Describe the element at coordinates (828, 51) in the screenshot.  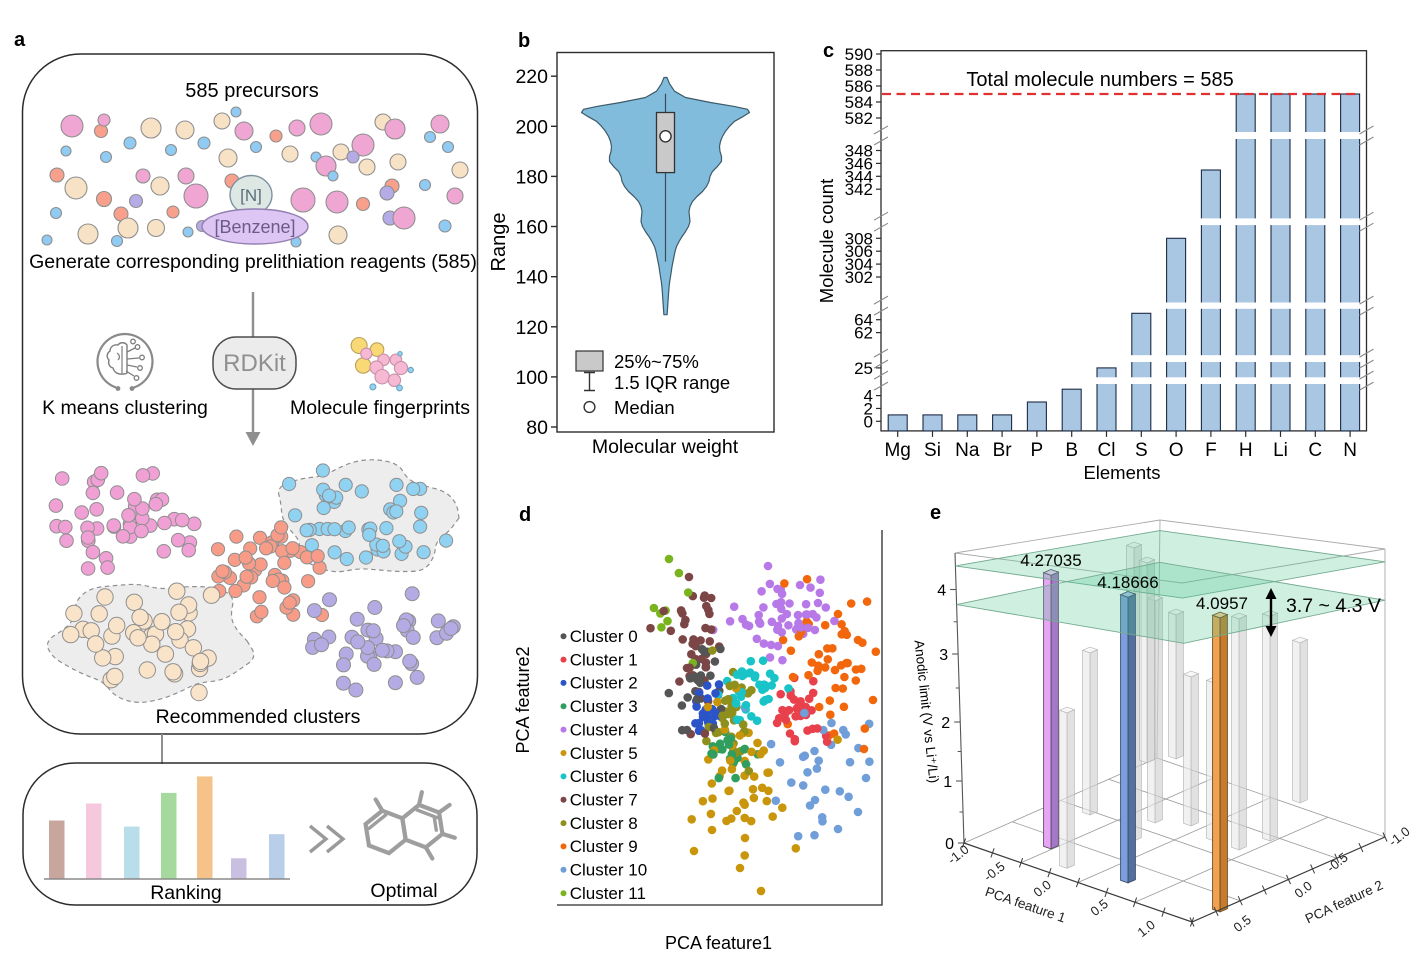
I see `svg-text: c` at that location.